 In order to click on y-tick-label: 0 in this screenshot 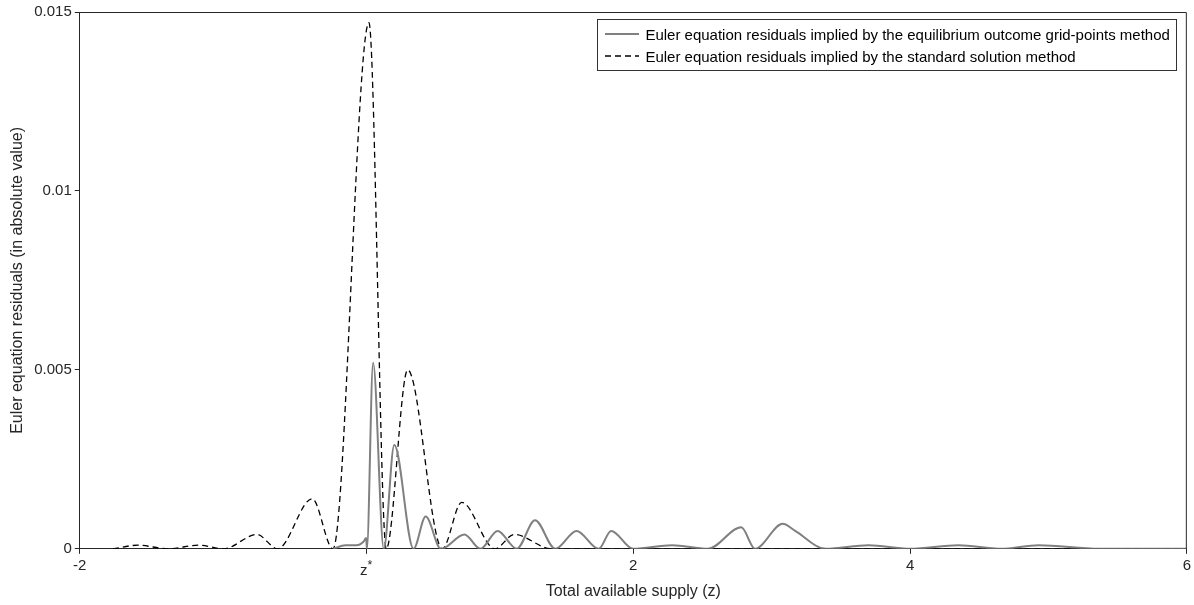, I will do `click(67, 547)`.